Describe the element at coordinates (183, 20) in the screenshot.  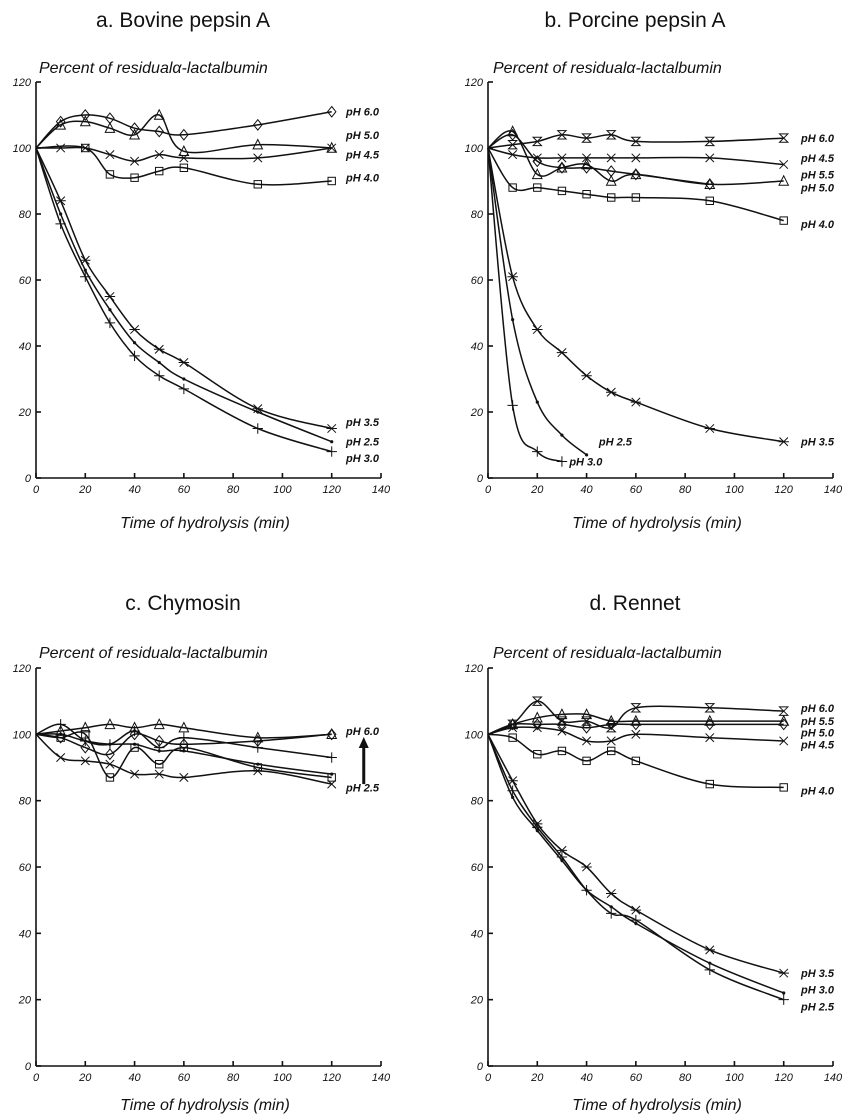
I see `chart-title: a. Bovine pepsin A` at that location.